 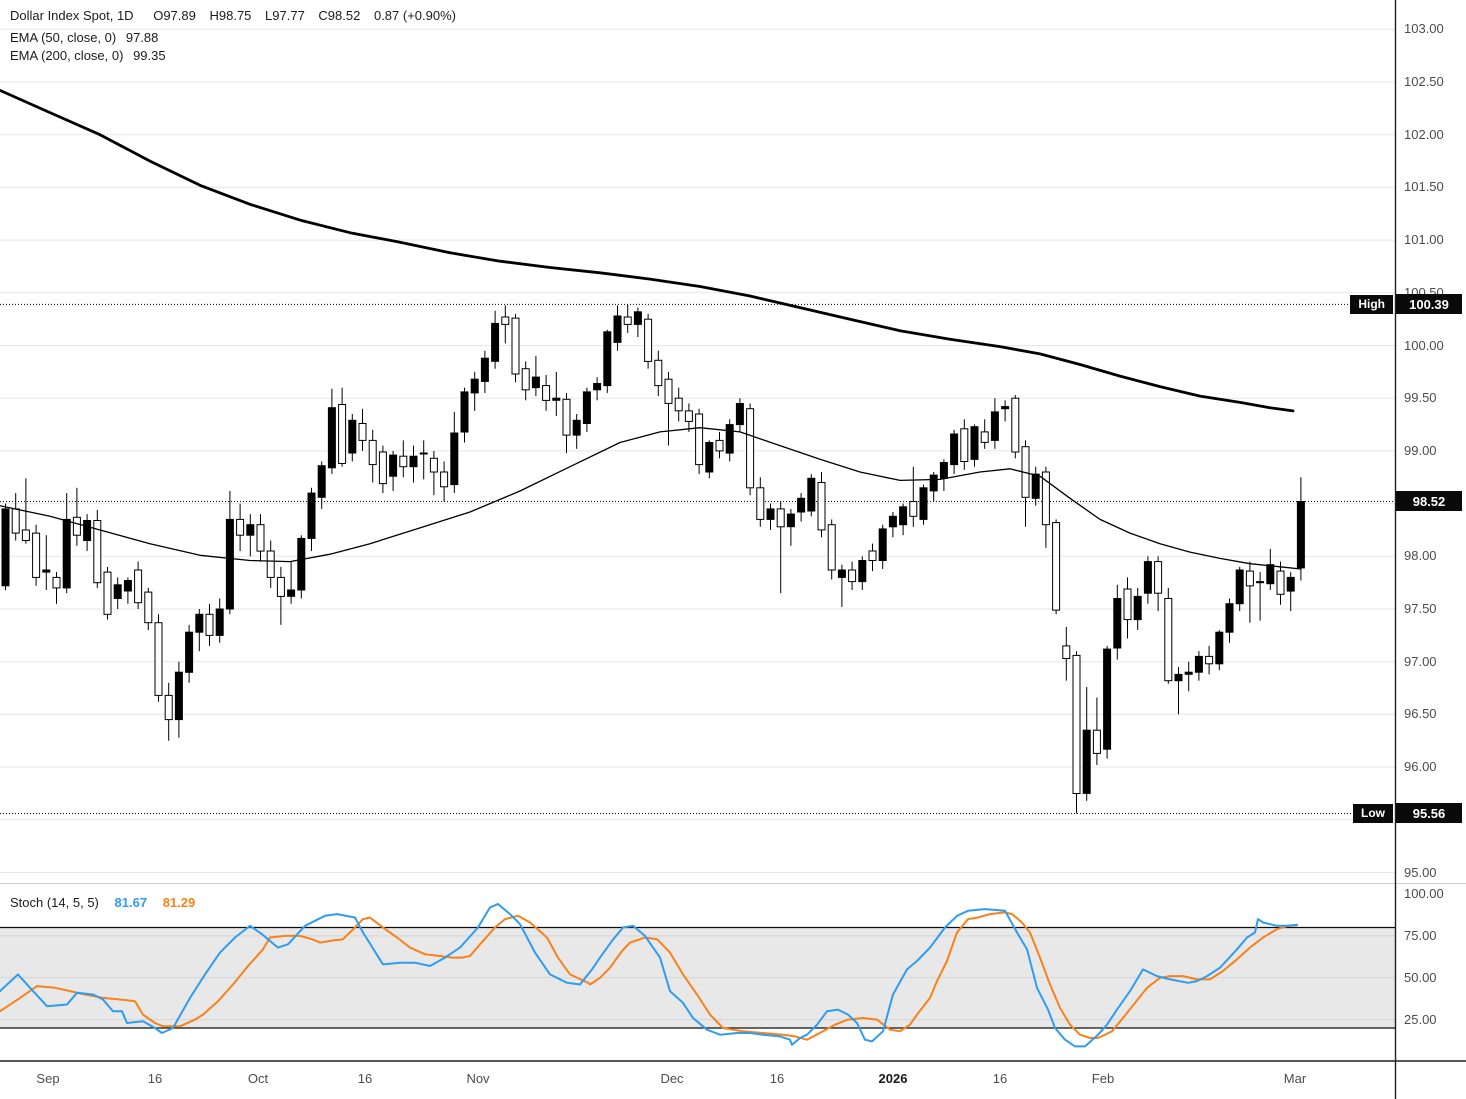 What do you see at coordinates (1424, 893) in the screenshot?
I see `stoch-axis-label: 100.00` at bounding box center [1424, 893].